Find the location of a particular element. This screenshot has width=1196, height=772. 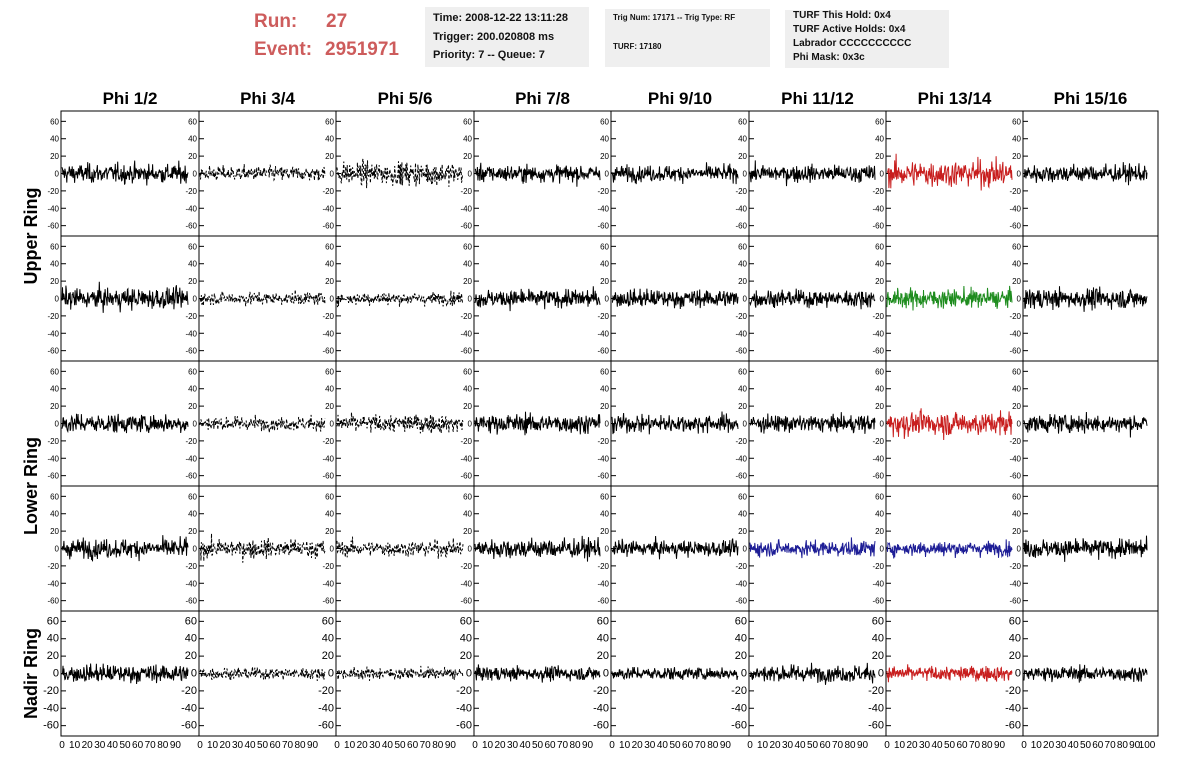

x-tick-label: 50 is located at coordinates (538, 745).